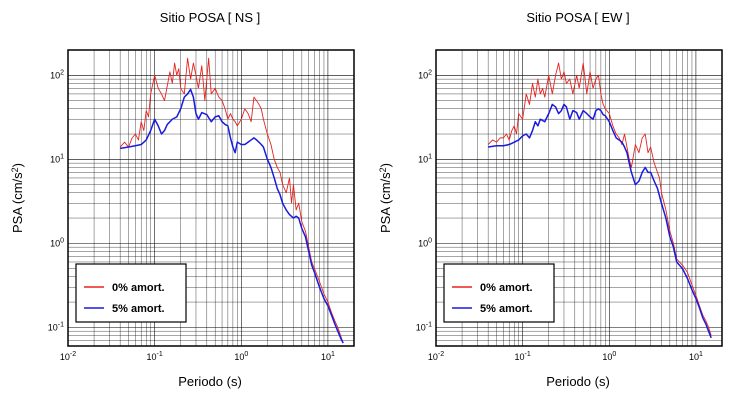 The width and height of the screenshot is (730, 400). I want to click on chart-title: Sitio POSA [ NS ], so click(210, 17).